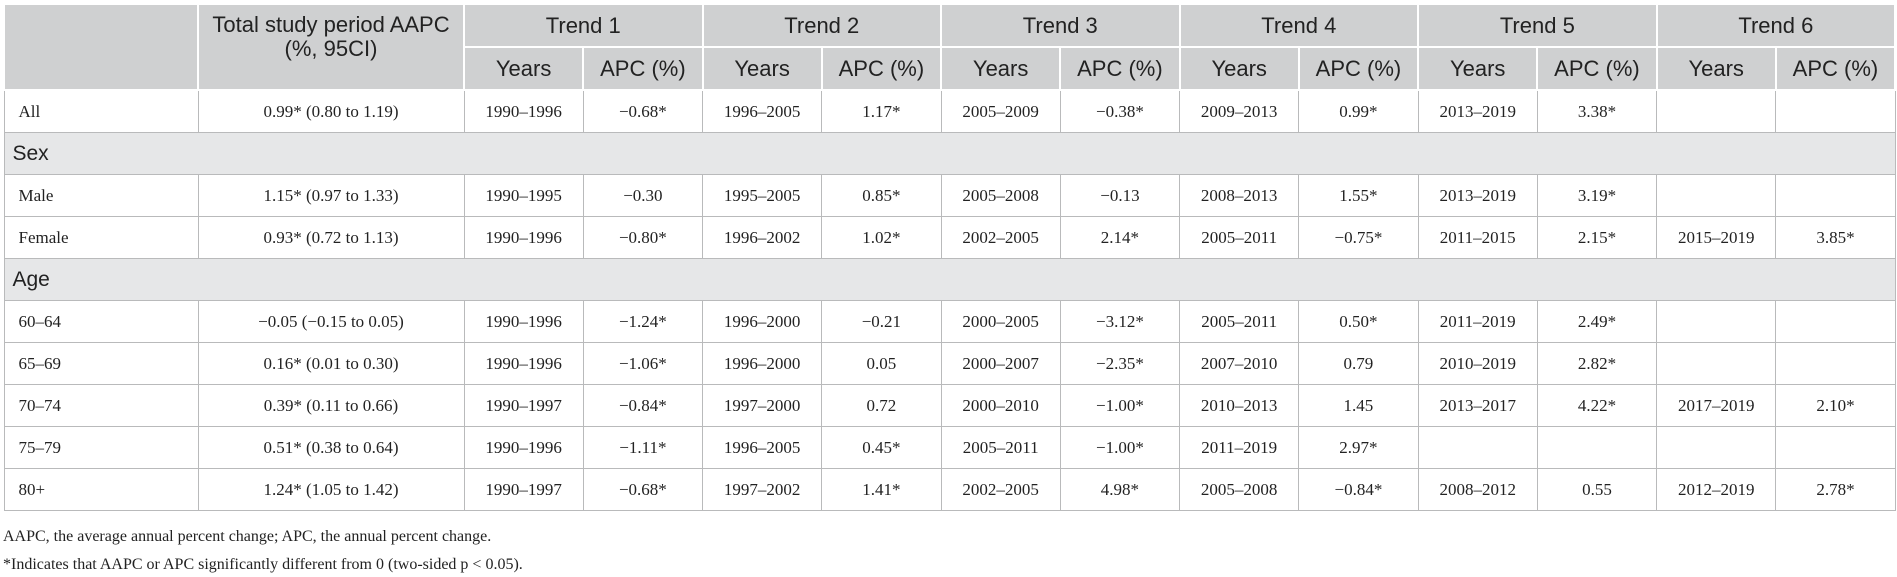 This screenshot has width=1897, height=577. I want to click on apc-cell: 0.55, so click(1597, 489).